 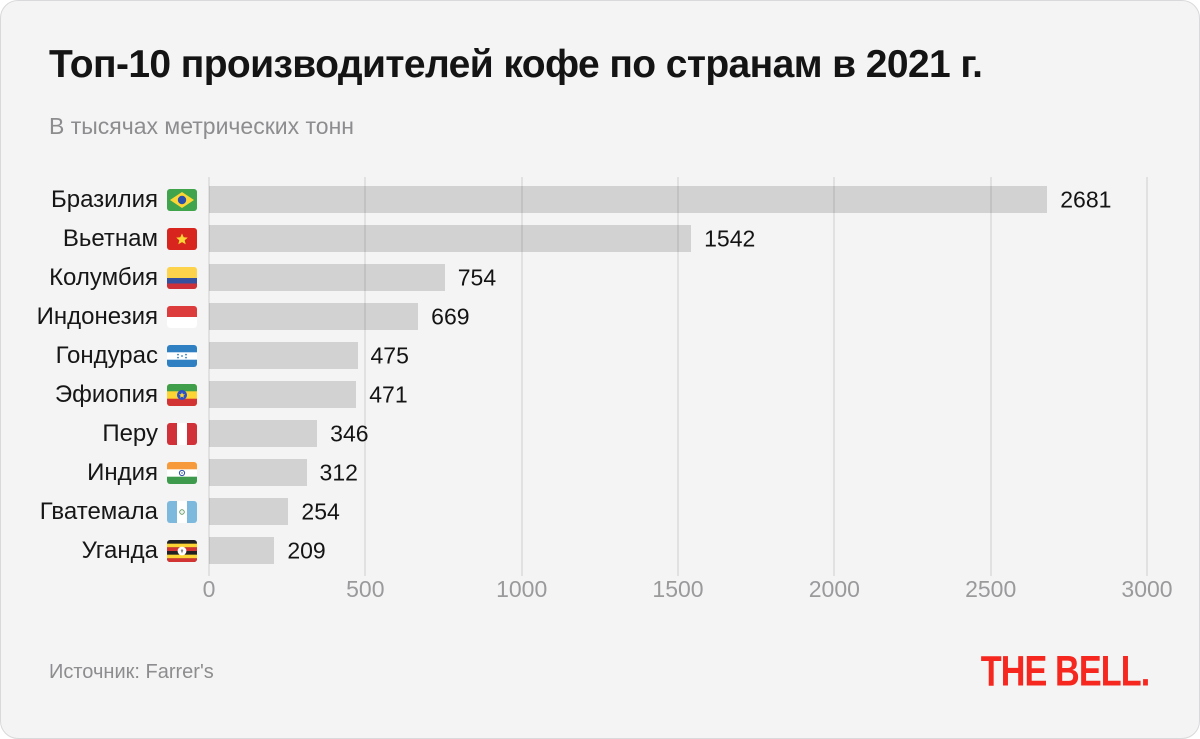 I want to click on country-label: Перу, so click(x=123, y=434).